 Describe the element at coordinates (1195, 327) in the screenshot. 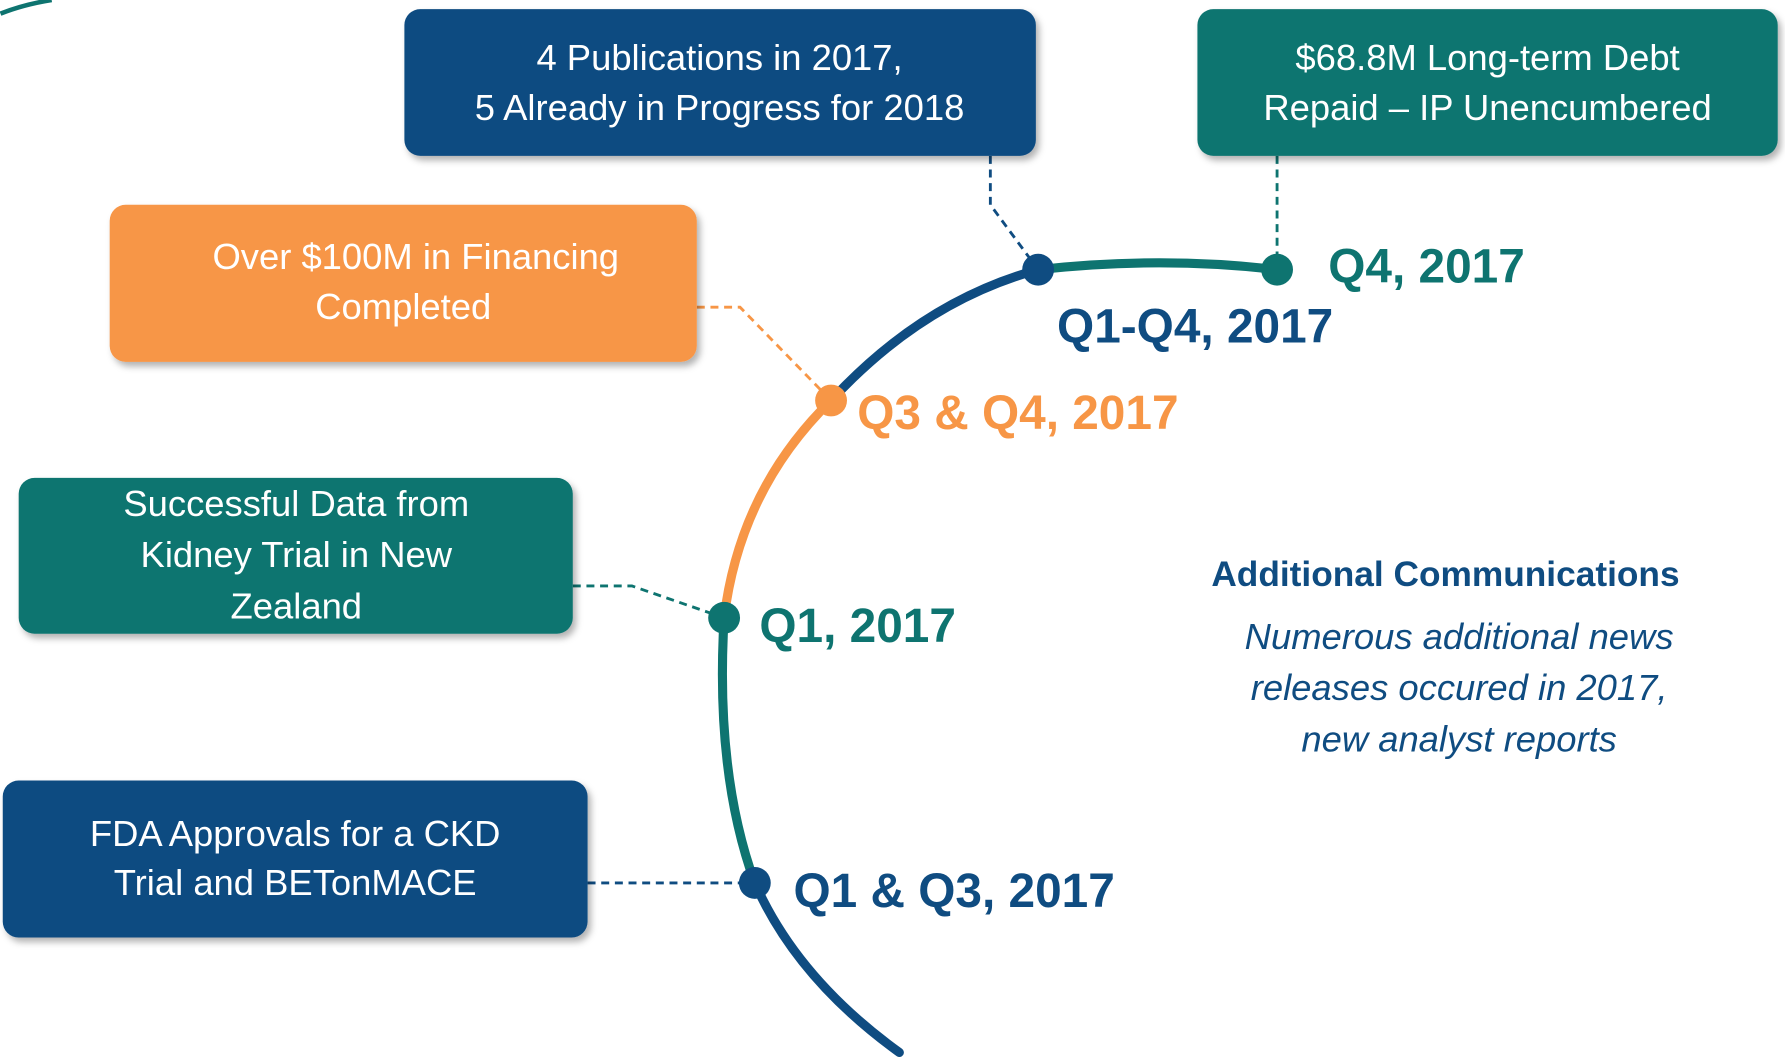

I see `milestone-date: Q1-Q4, 2017` at that location.